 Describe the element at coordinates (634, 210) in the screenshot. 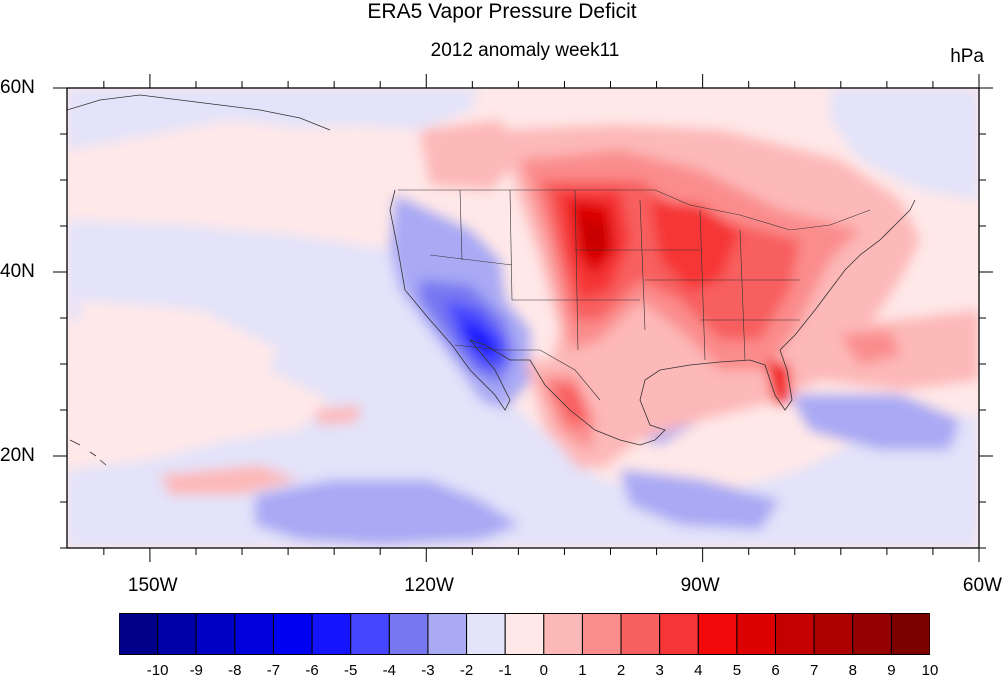

I see `us-canada-border` at that location.